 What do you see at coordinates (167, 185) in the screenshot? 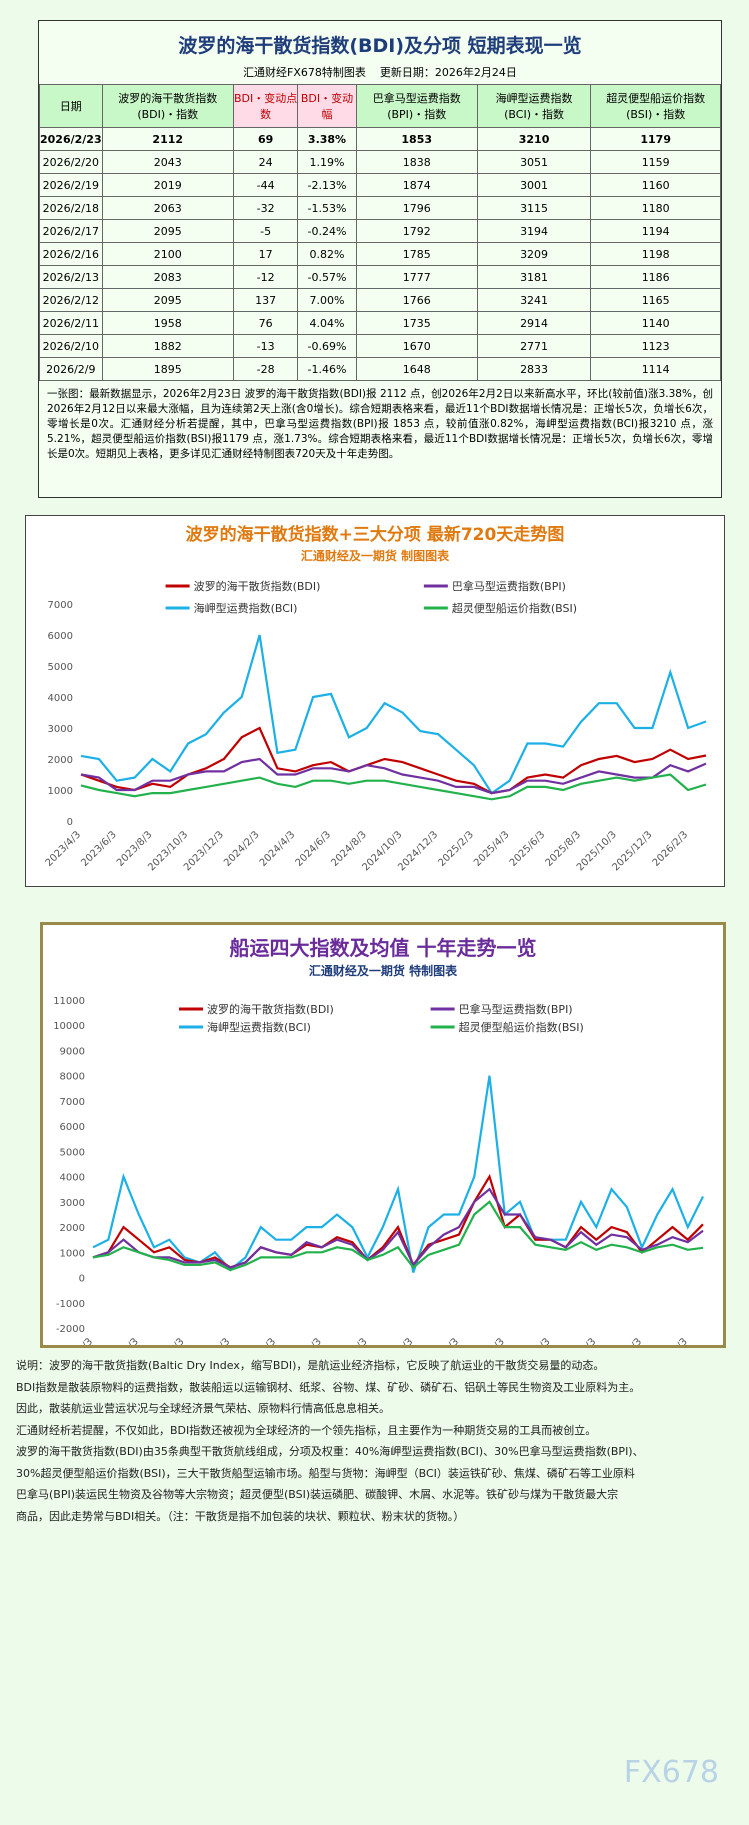
I see `table-cell: 2019` at bounding box center [167, 185].